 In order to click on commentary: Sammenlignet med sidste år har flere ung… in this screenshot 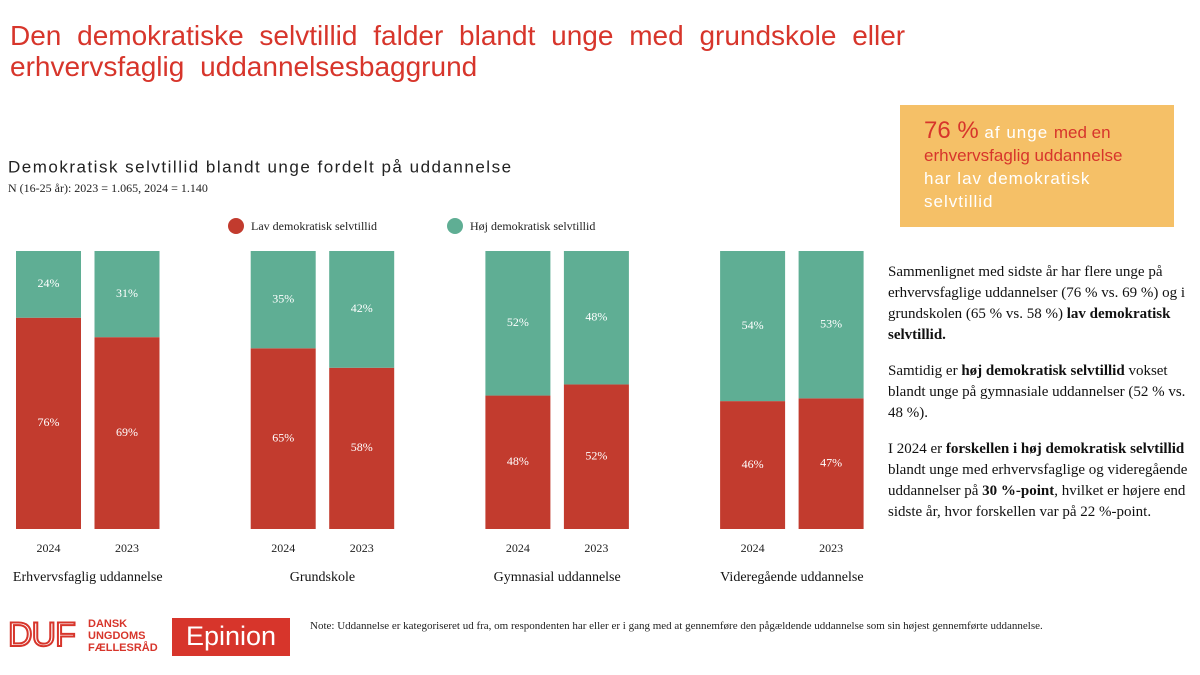, I will do `click(1041, 400)`.